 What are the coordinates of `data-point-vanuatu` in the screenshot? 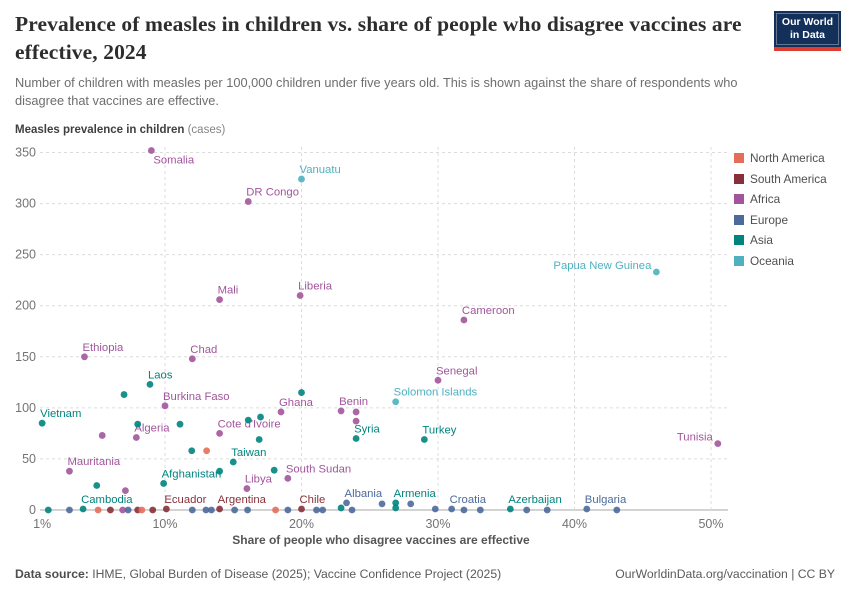 It's located at (301, 179).